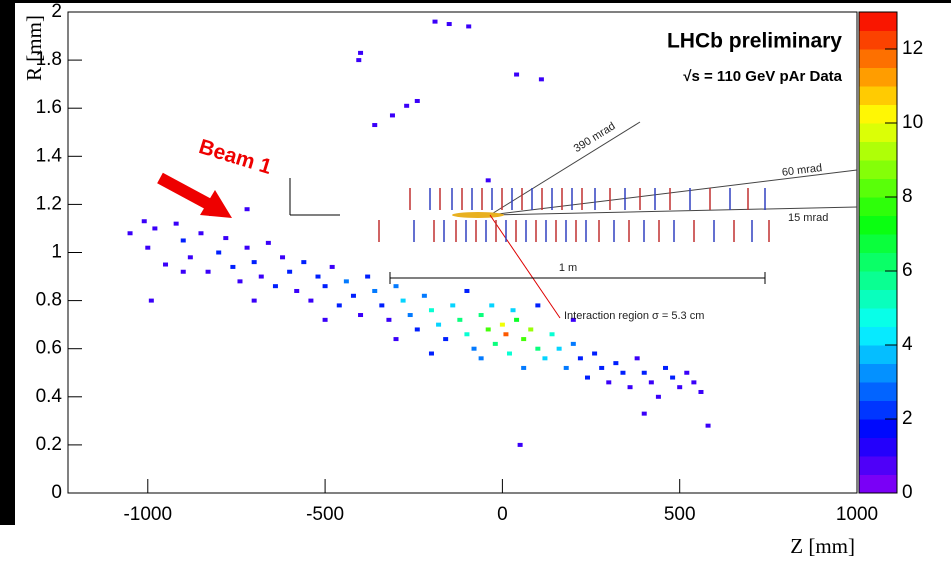  Describe the element at coordinates (56, 252) in the screenshot. I see `y-tick-label: 1` at that location.